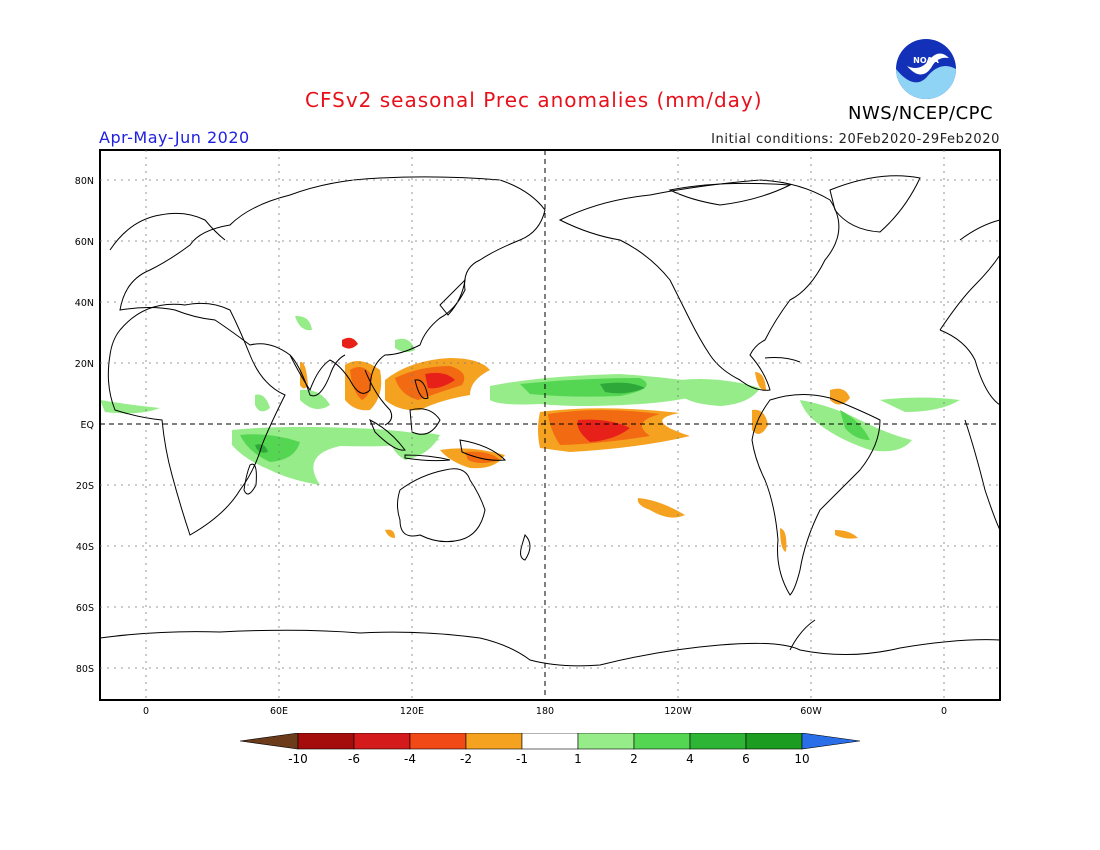  Describe the element at coordinates (760, 421) in the screenshot. I see `dry-anomaly-colombia` at that location.